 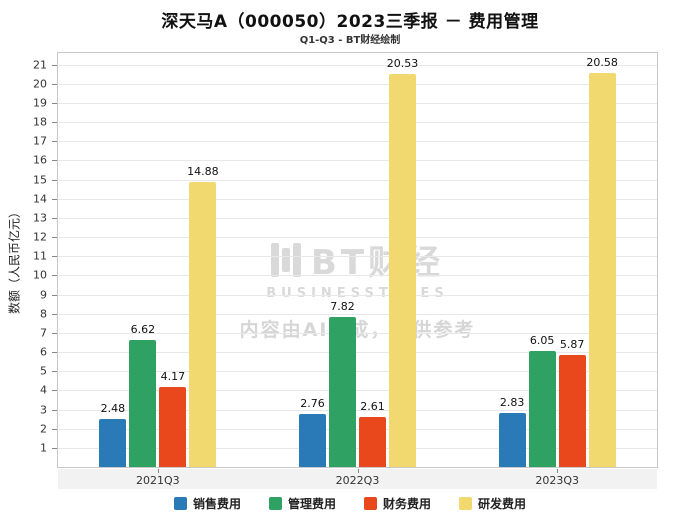 I want to click on legend-item: 财务费用, so click(x=397, y=503).